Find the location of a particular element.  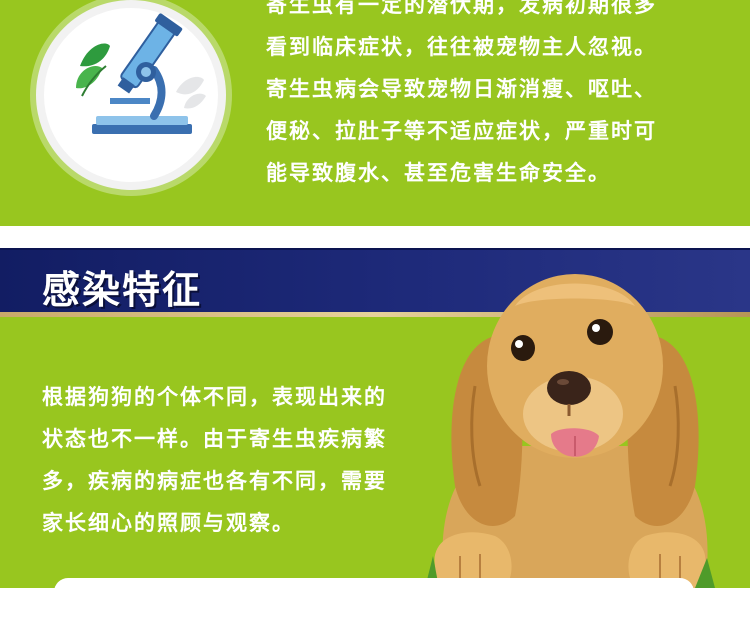

leaf-icon is located at coordinates (93, 70).